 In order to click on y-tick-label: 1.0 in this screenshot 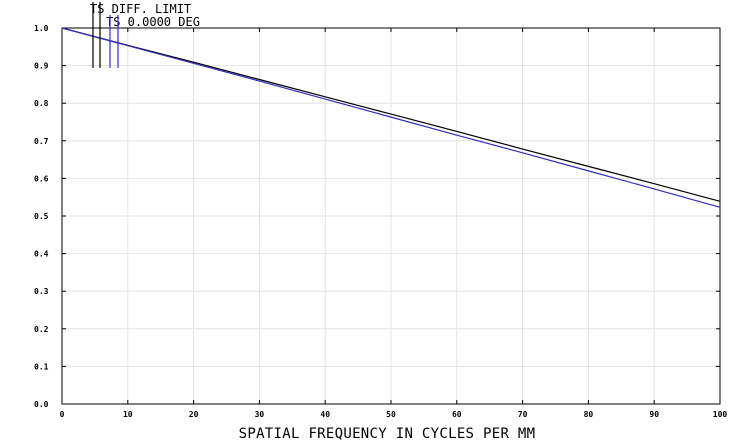, I will do `click(41, 28)`.